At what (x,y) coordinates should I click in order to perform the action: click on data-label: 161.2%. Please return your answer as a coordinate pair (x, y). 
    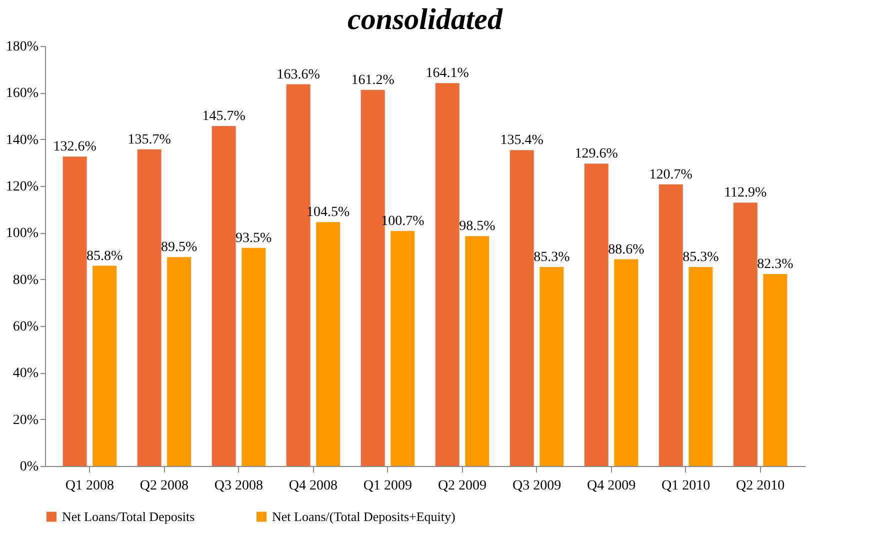
    Looking at the image, I should click on (373, 80).